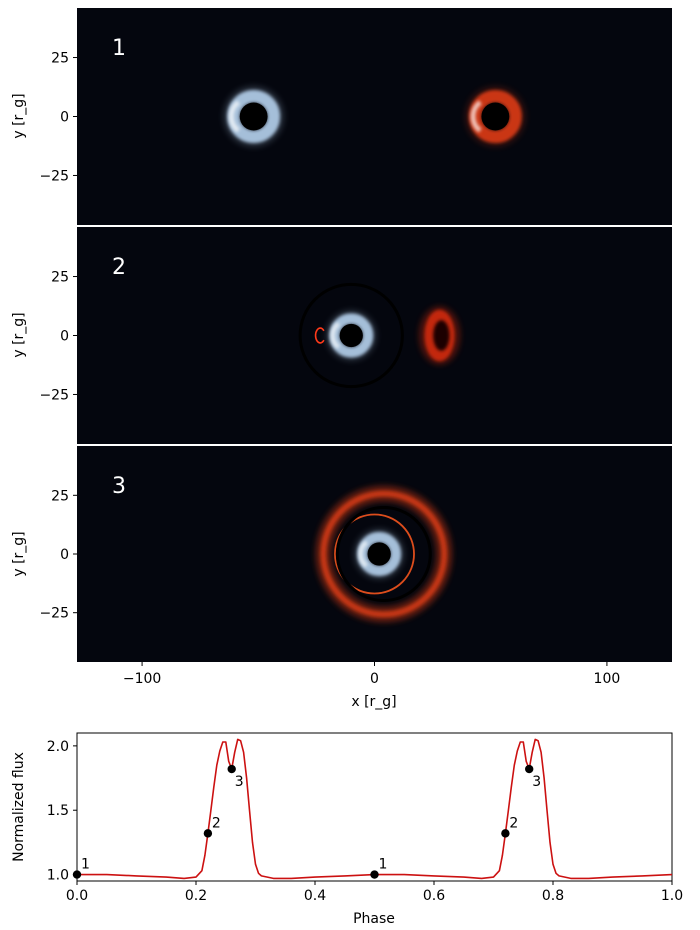 The height and width of the screenshot is (930, 700). Describe the element at coordinates (19, 115) in the screenshot. I see `y-axis-label-1: y [r_g]` at that location.